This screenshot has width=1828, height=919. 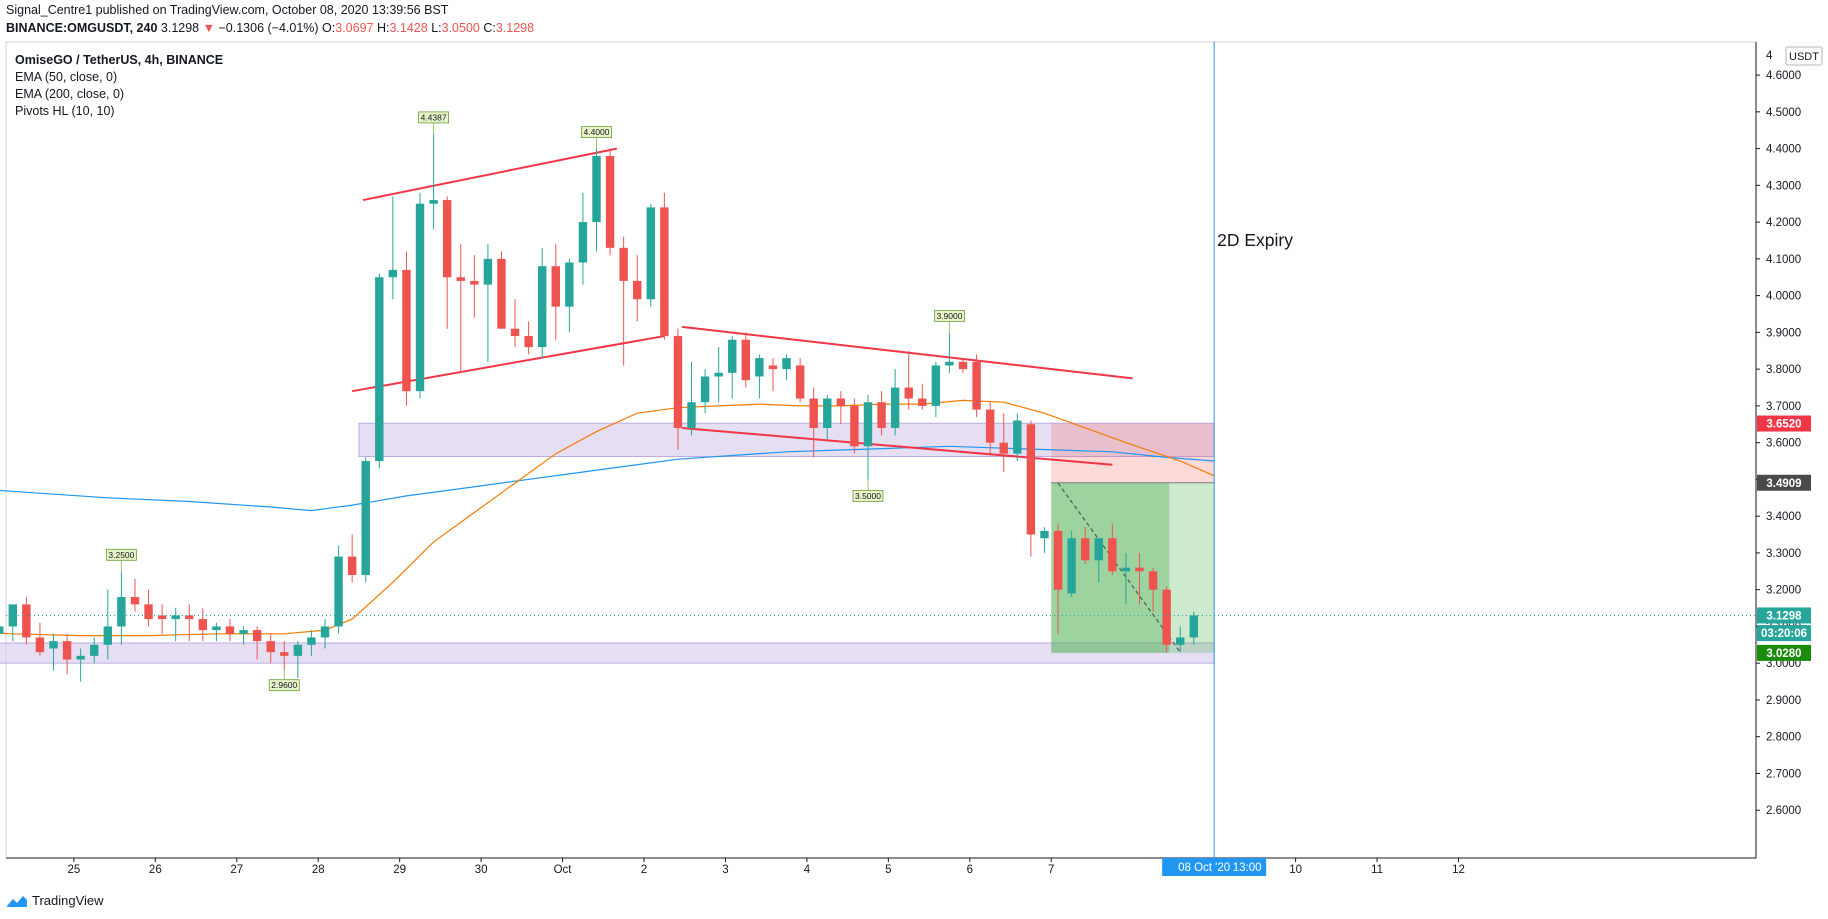 I want to click on legend-pivots: Pivots HL (10, 10), so click(x=65, y=111).